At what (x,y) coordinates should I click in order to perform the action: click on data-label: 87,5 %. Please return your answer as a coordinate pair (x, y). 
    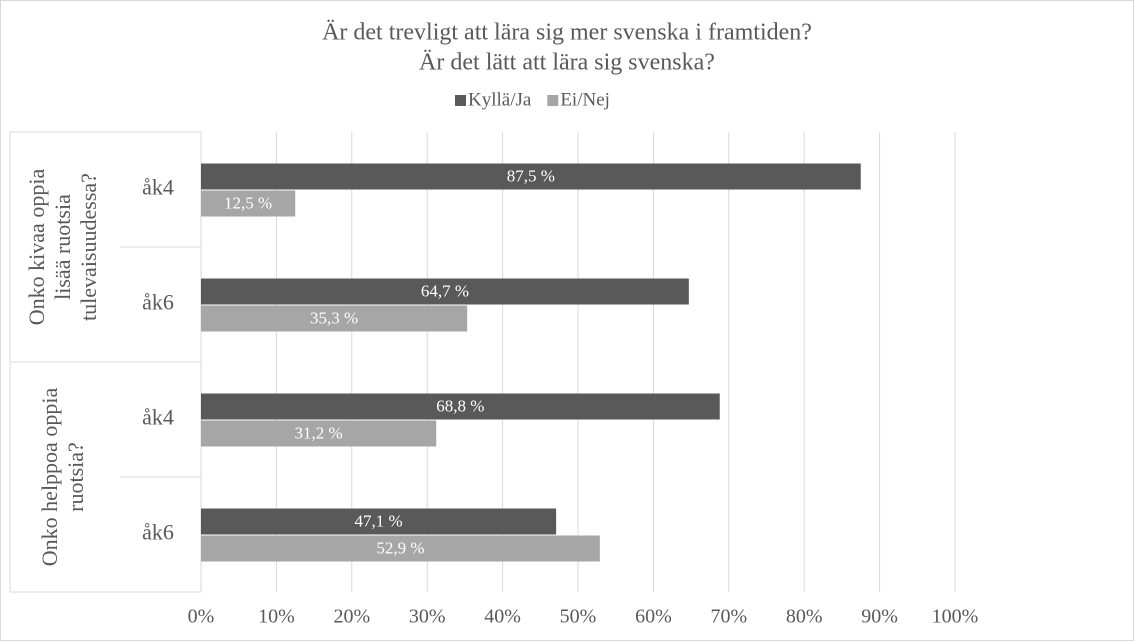
    Looking at the image, I should click on (531, 175).